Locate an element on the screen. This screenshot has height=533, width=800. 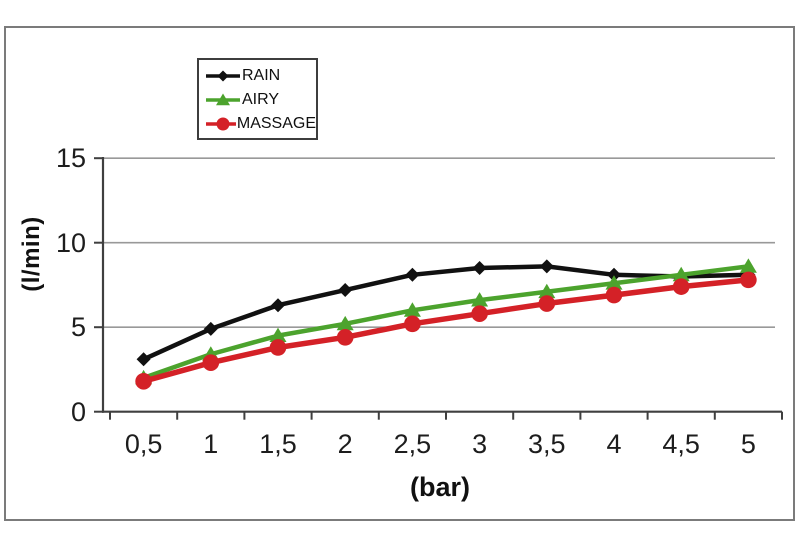
legend-item-rain: RAIN is located at coordinates (260, 76).